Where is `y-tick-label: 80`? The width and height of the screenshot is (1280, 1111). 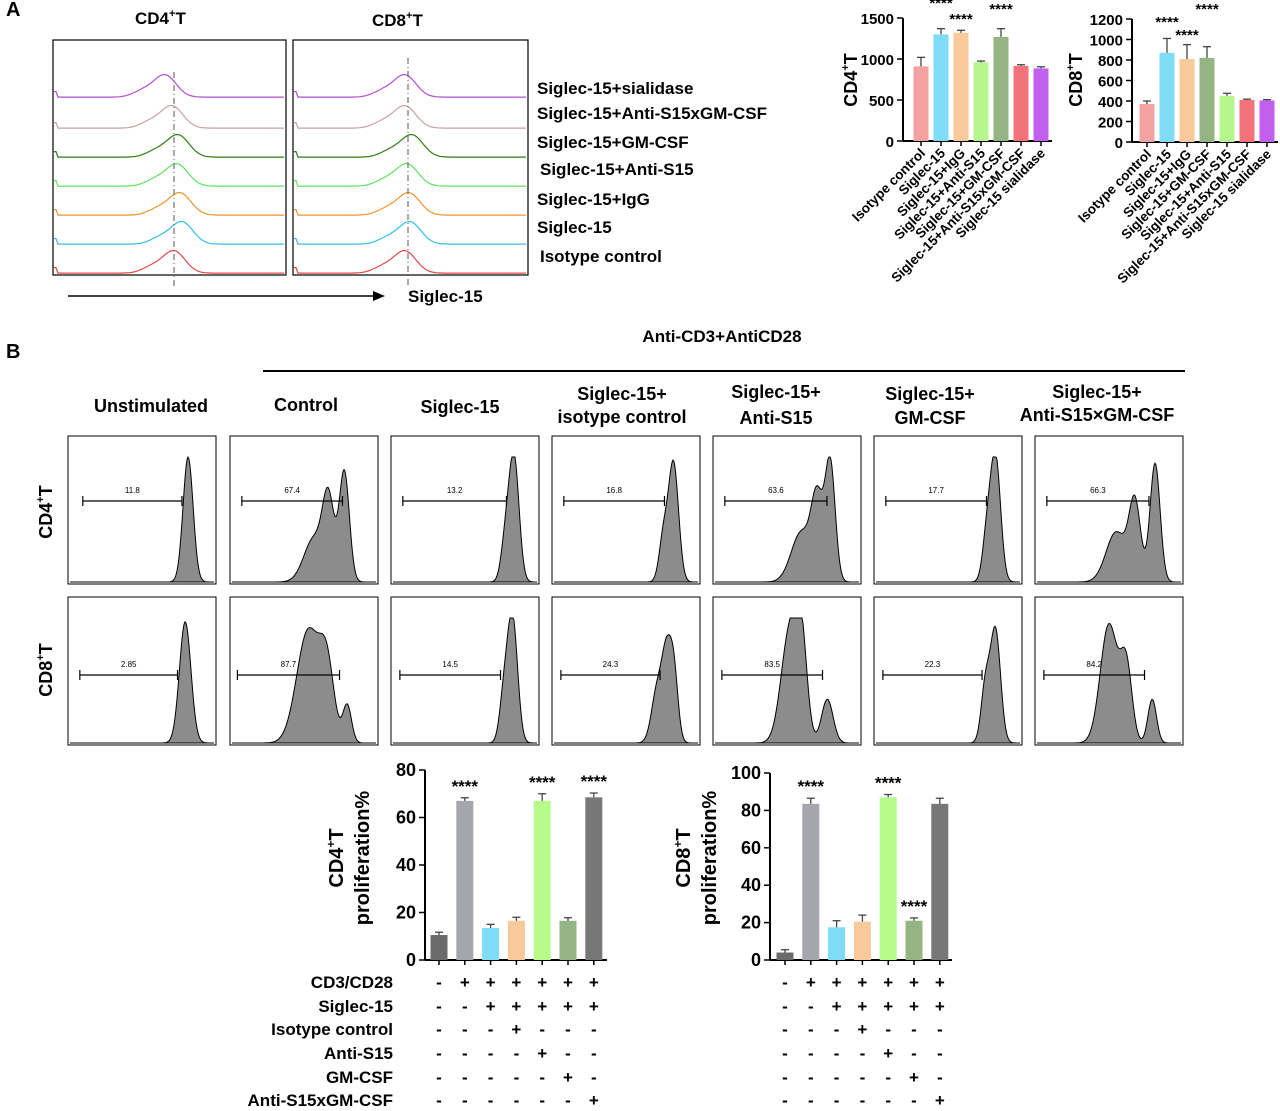 y-tick-label: 80 is located at coordinates (406, 770).